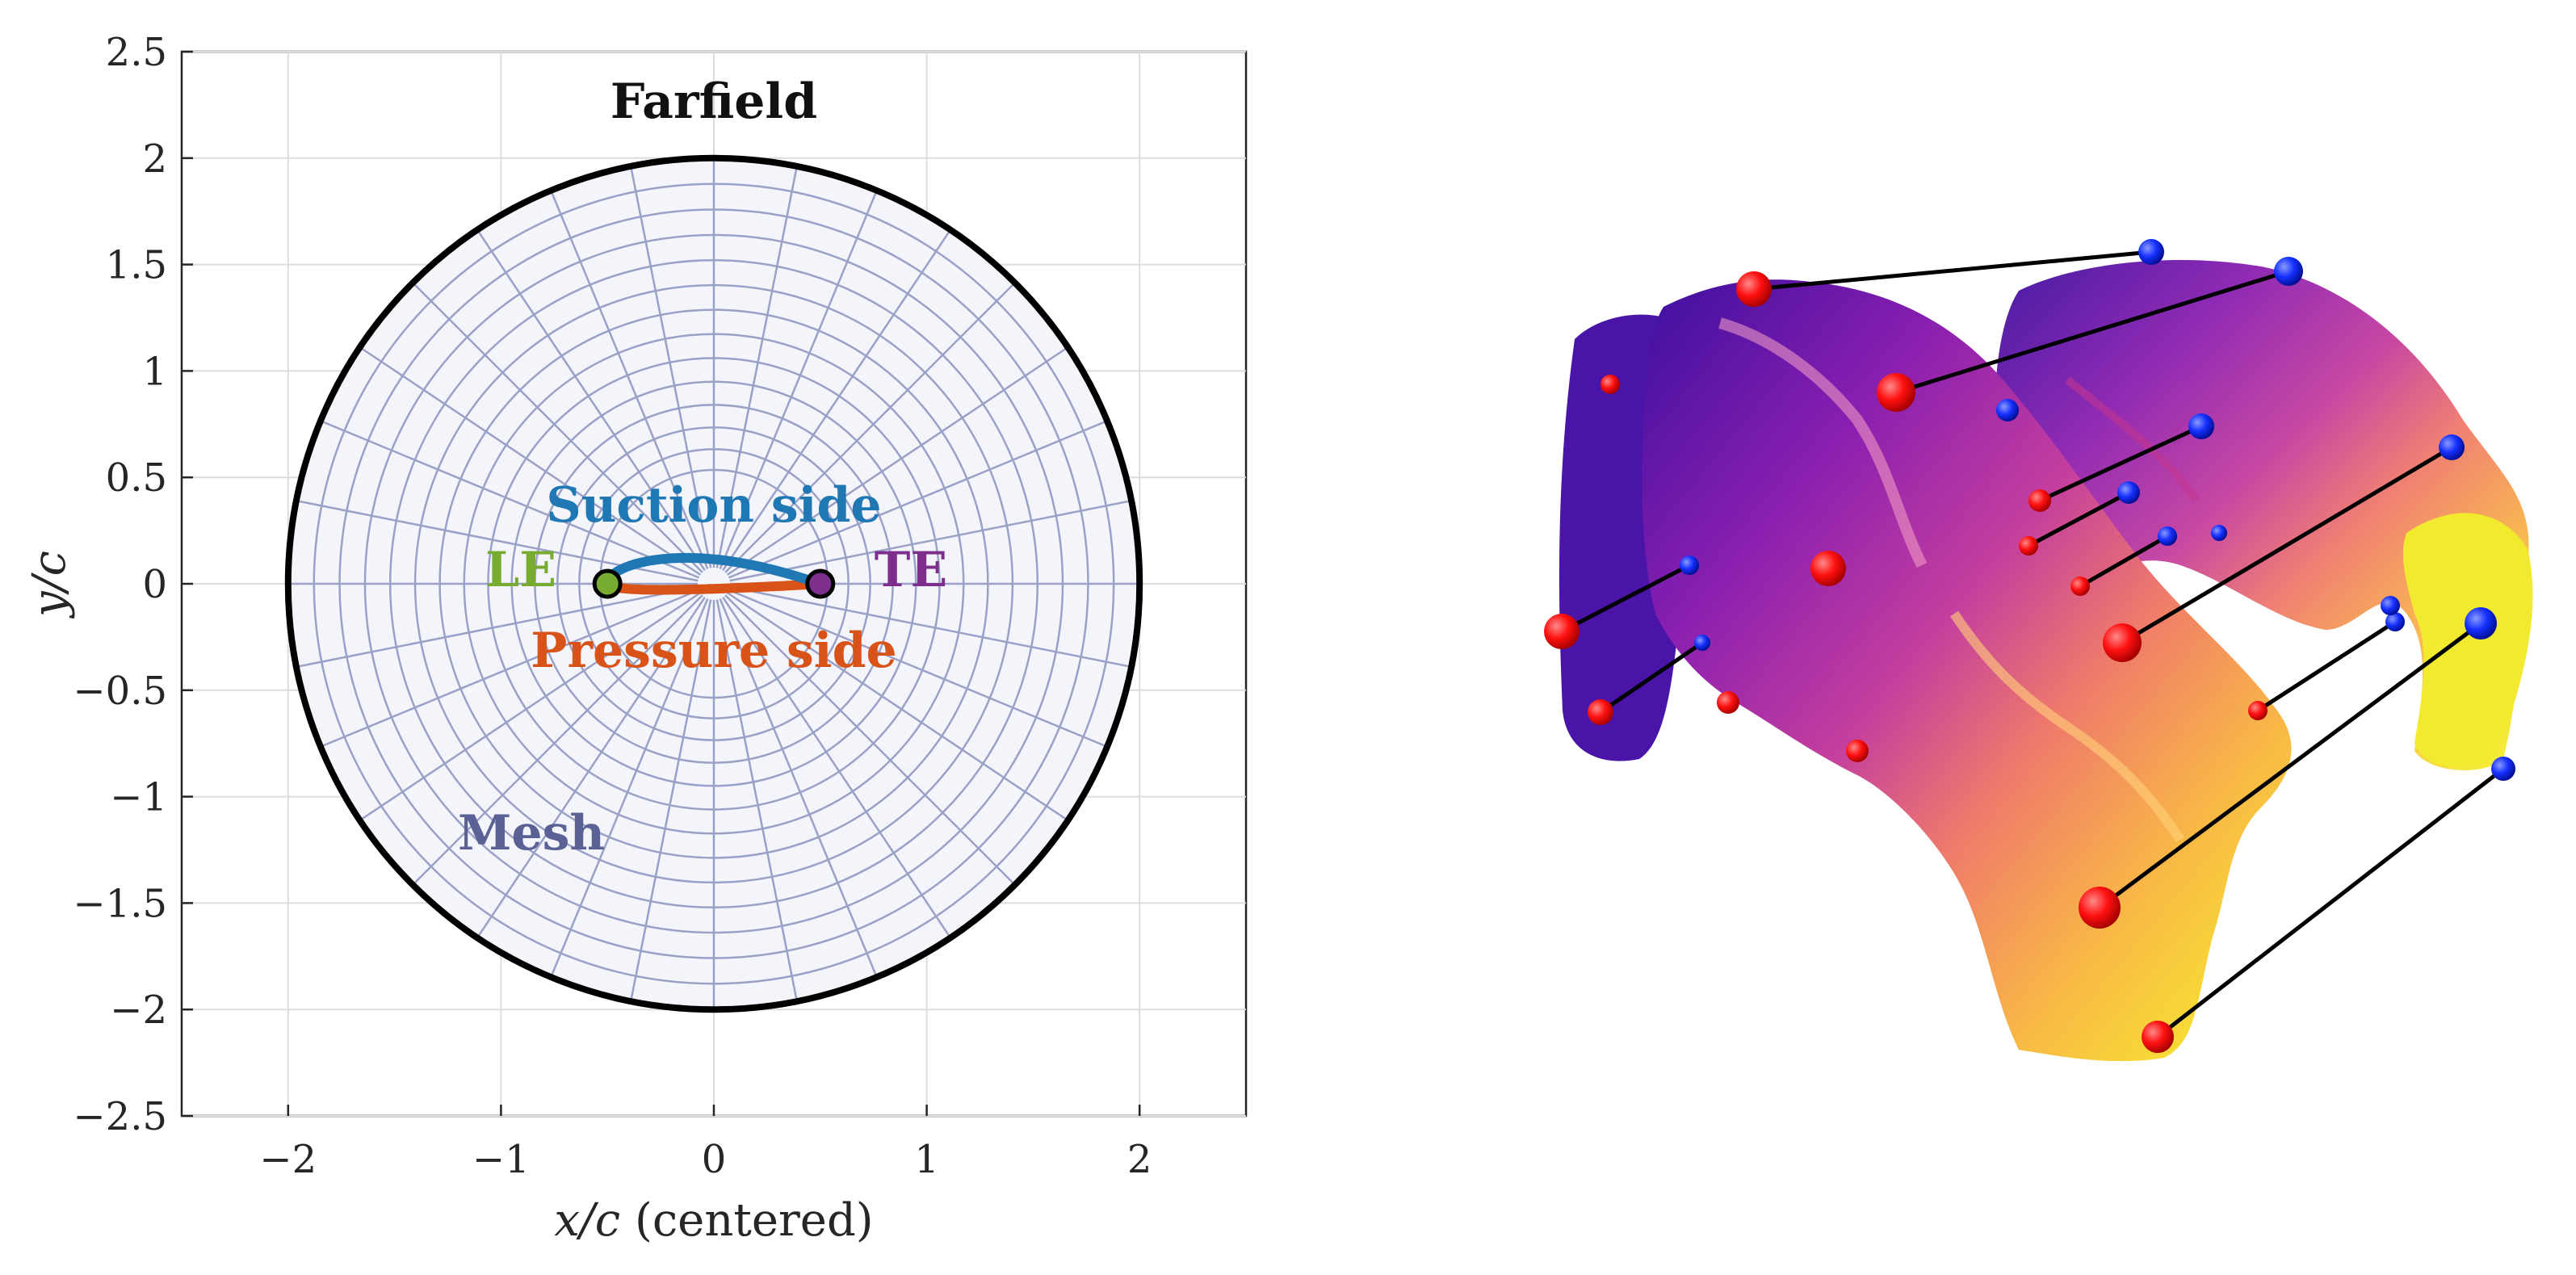 The image size is (2576, 1275). I want to click on y-tick-label: −1.5, so click(120, 904).